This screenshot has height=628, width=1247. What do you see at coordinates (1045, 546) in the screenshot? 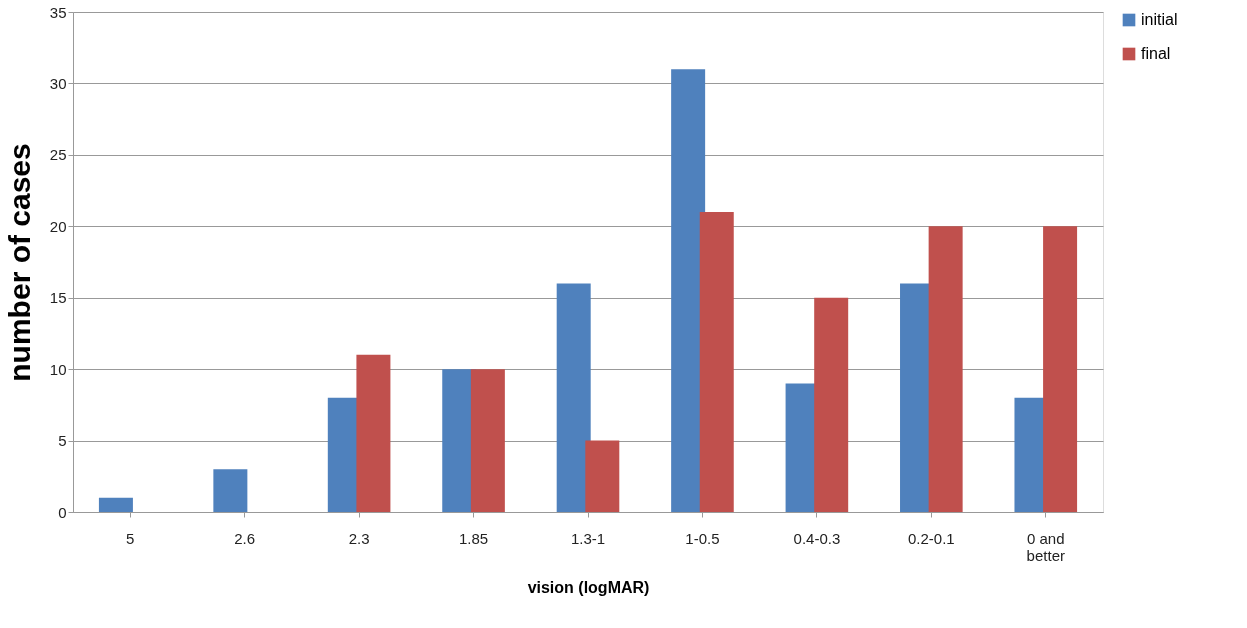
I see `x-tick-label: 0 and better` at bounding box center [1045, 546].